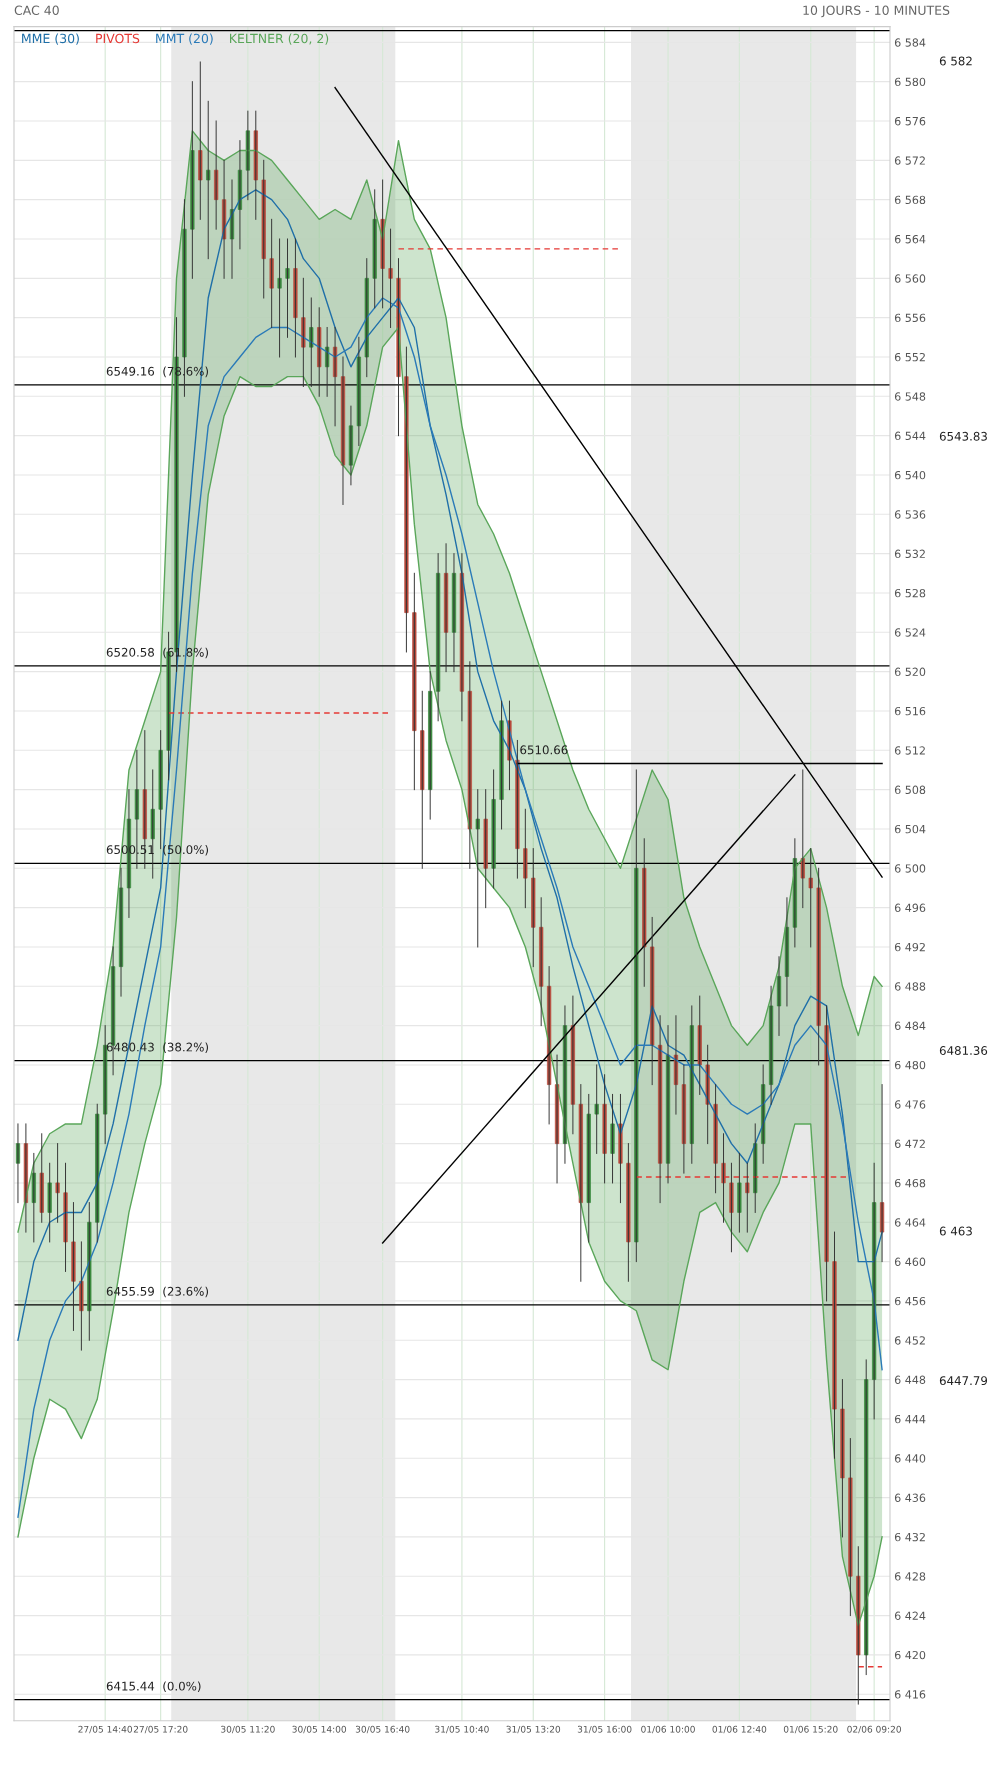 The width and height of the screenshot is (1000, 1774). Describe the element at coordinates (876, 11) in the screenshot. I see `chart-subtitle: 10 JOURS - 10 MINUTES` at that location.